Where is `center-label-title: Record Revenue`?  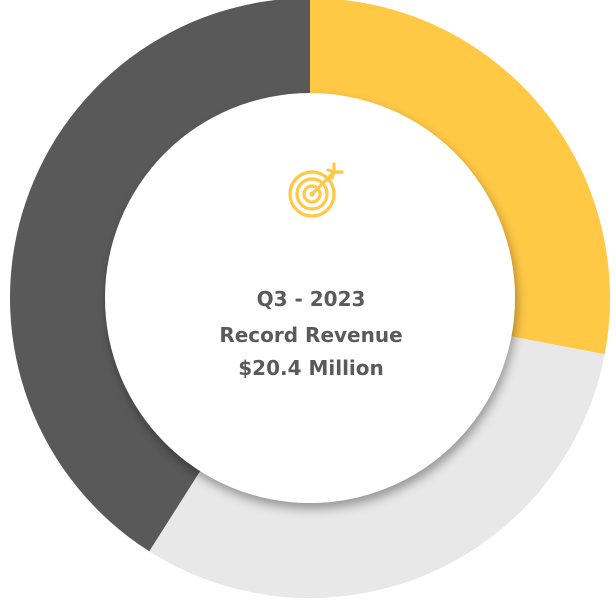 center-label-title: Record Revenue is located at coordinates (310, 335).